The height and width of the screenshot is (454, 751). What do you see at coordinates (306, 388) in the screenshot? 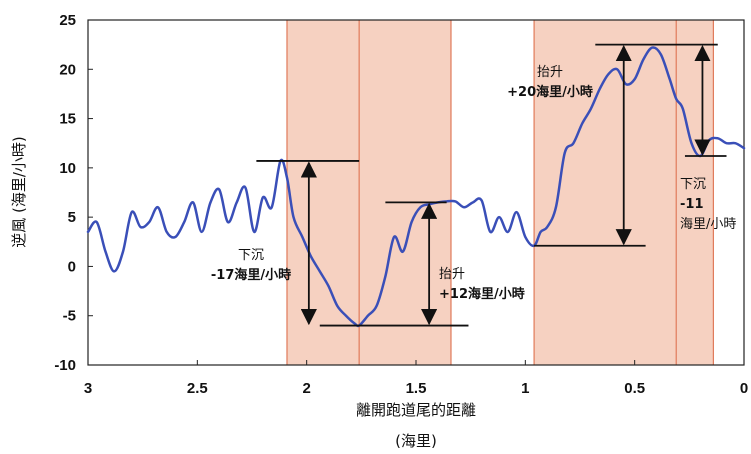
I see `x-tick-label-3: 2` at bounding box center [306, 388].